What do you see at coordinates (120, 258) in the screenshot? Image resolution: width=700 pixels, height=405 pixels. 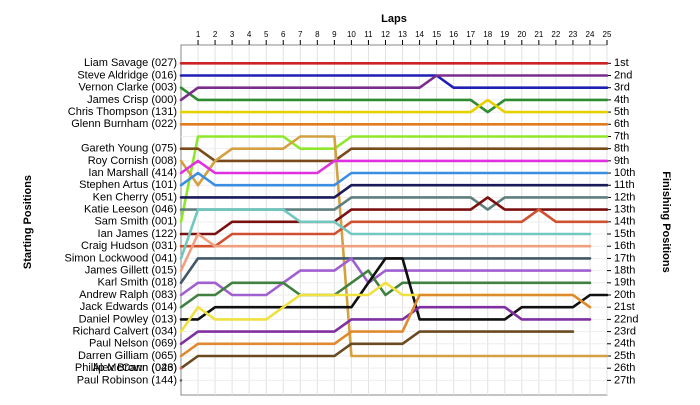 I see `legend-label: Simon Lockwood (041)` at bounding box center [120, 258].